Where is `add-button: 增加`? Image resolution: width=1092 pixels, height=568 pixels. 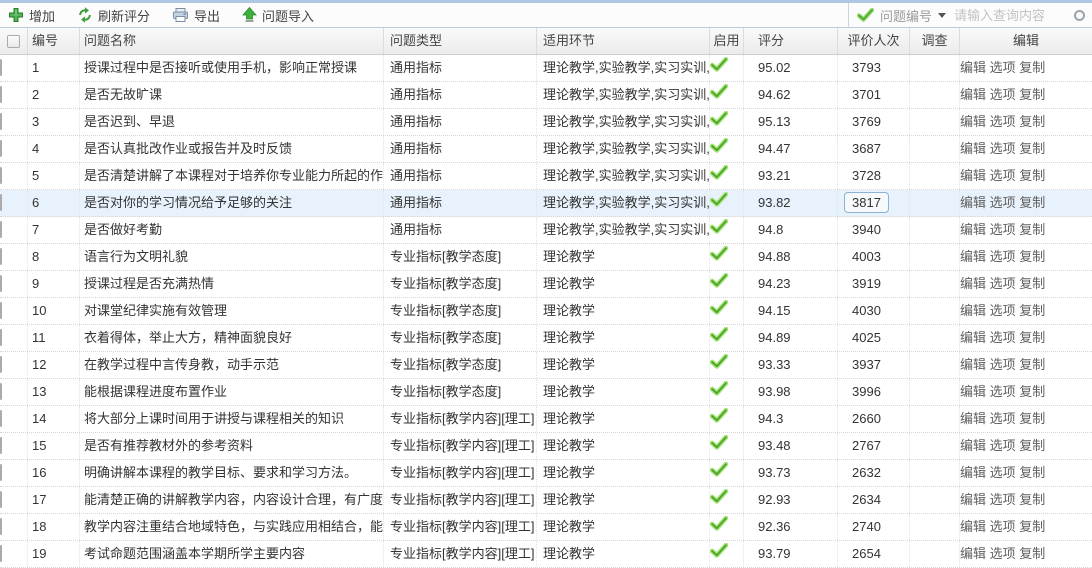
add-button: 增加 is located at coordinates (31, 15).